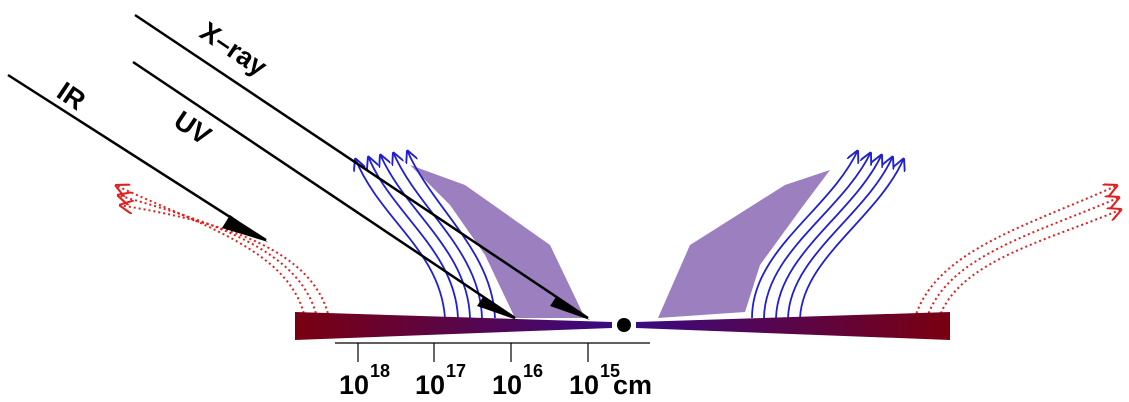  What do you see at coordinates (406, 267) in the screenshot?
I see `arrowheads` at bounding box center [406, 267].